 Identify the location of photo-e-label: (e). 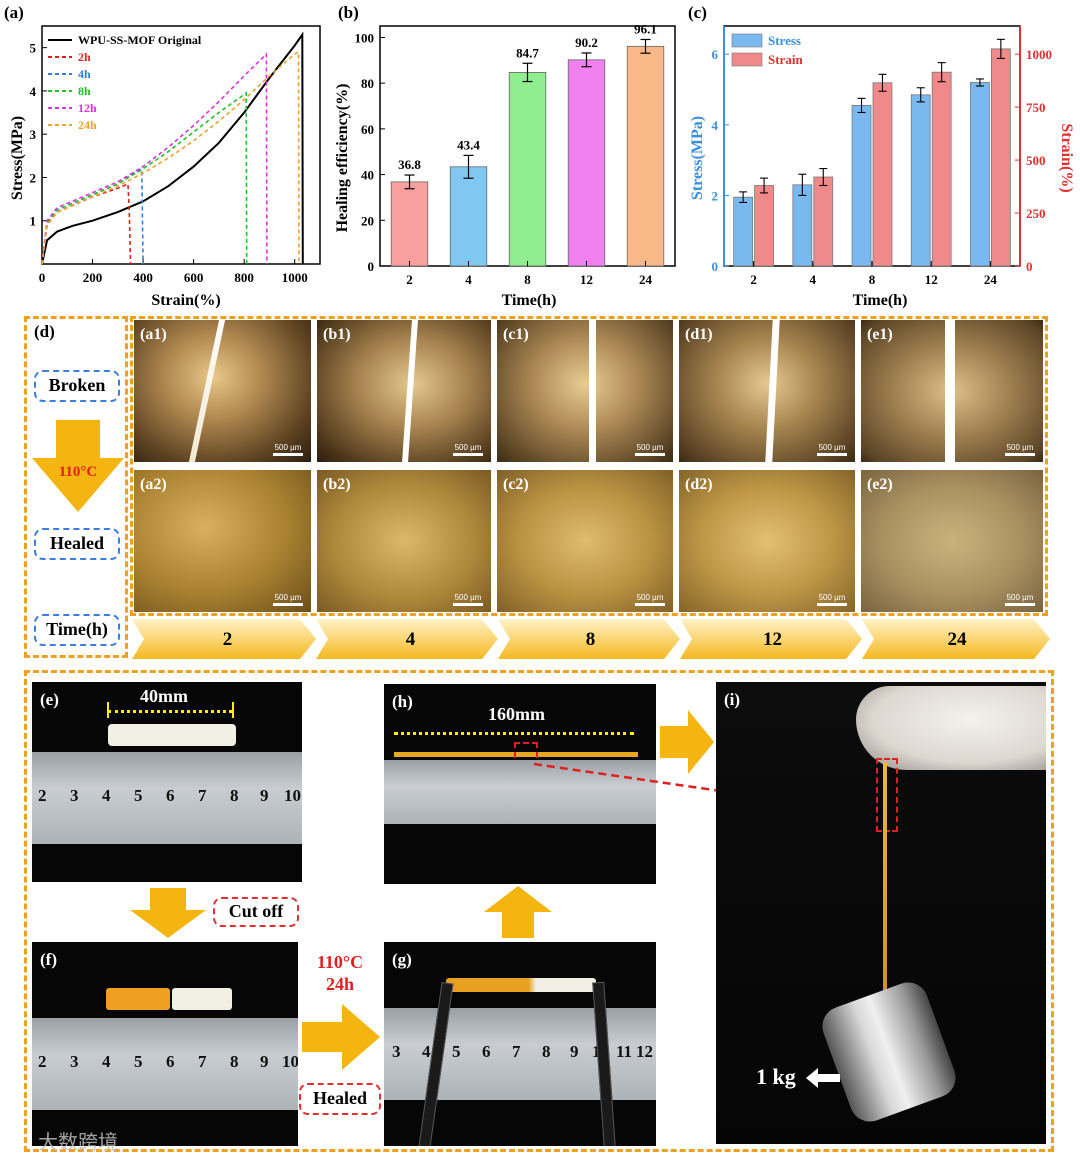
(49, 699).